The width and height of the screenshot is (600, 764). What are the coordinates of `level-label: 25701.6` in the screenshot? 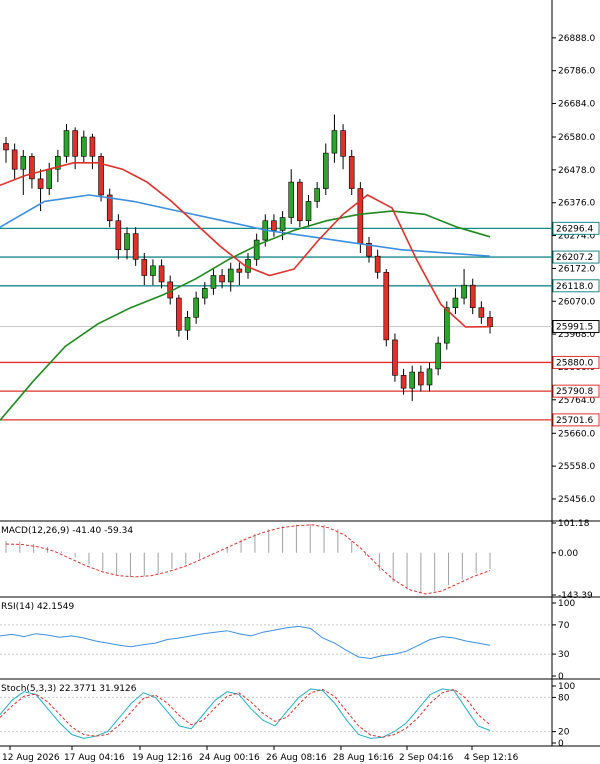 It's located at (574, 421).